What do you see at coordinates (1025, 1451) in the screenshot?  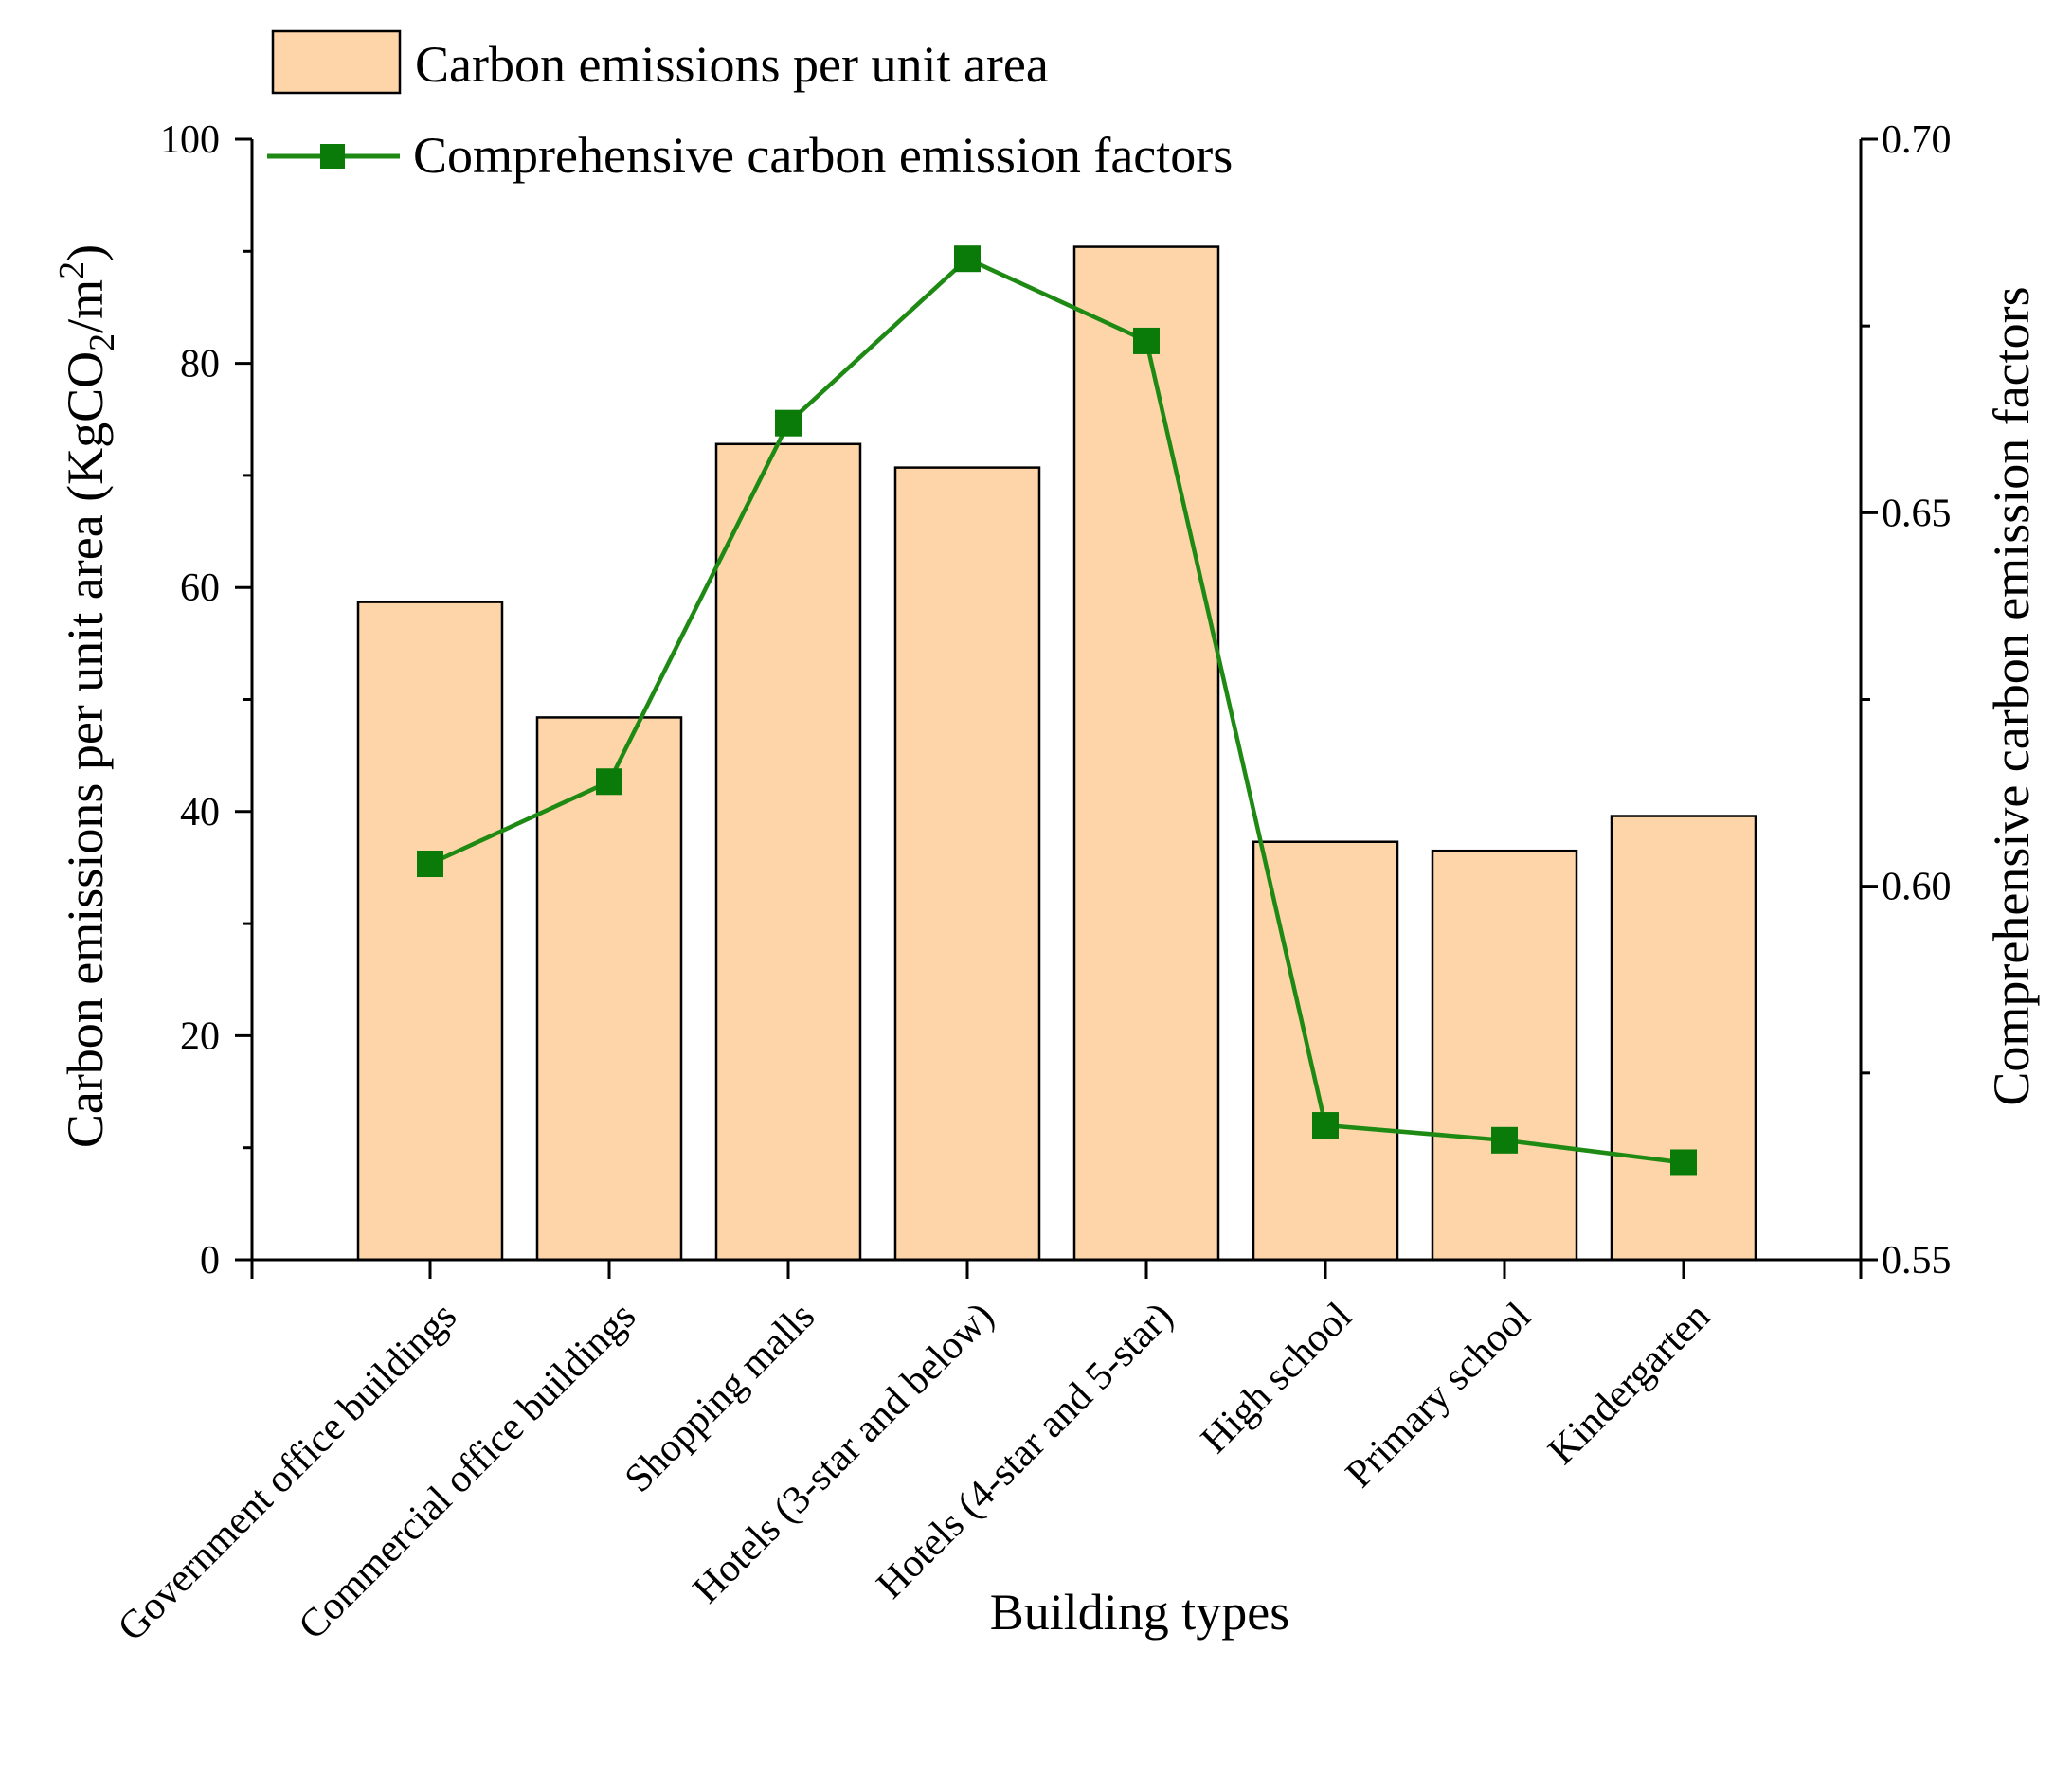 I see `category-label: Hotels (4-star and 5-star)` at bounding box center [1025, 1451].